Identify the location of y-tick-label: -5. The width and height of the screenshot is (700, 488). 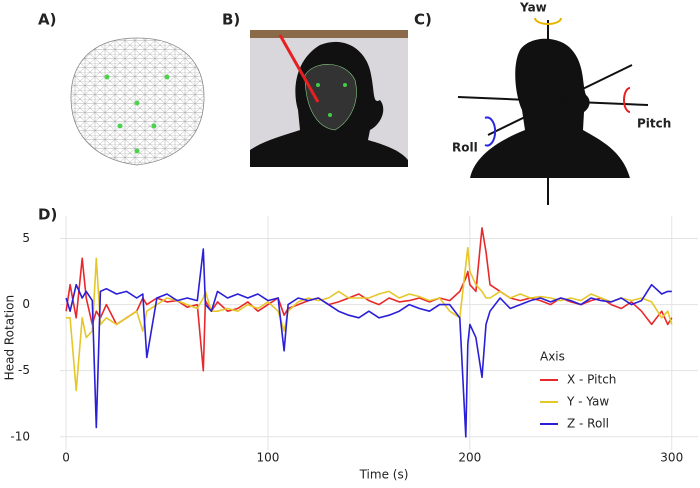
(24, 370).